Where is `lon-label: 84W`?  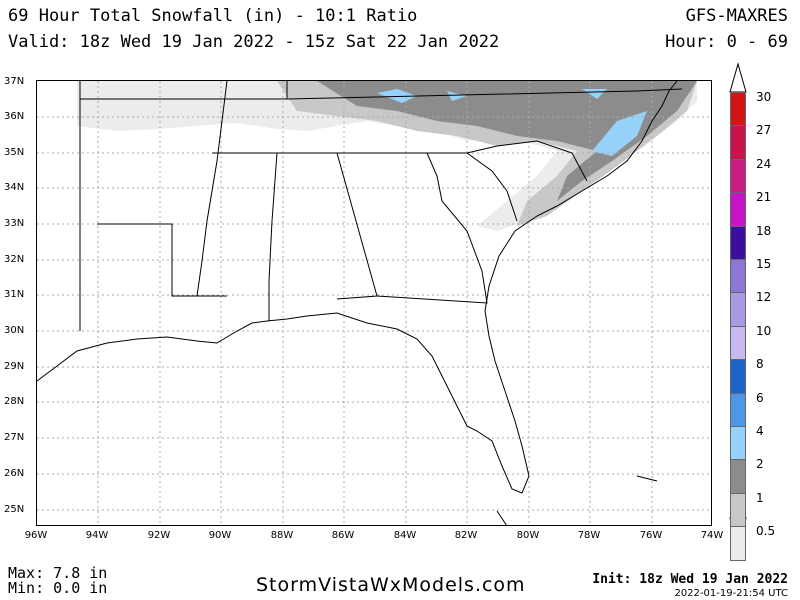 lon-label: 84W is located at coordinates (405, 535).